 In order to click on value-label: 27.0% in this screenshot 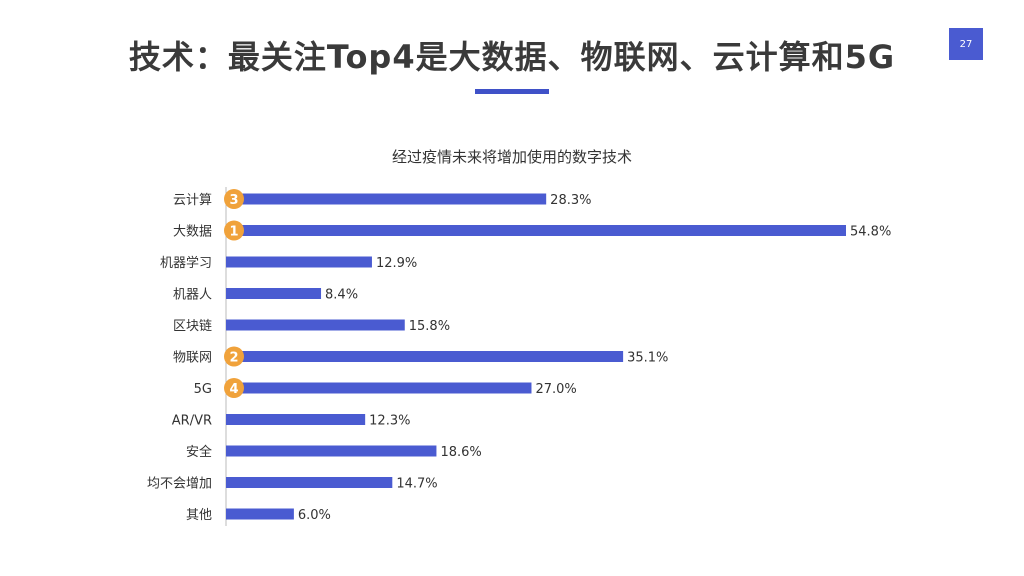, I will do `click(555, 389)`.